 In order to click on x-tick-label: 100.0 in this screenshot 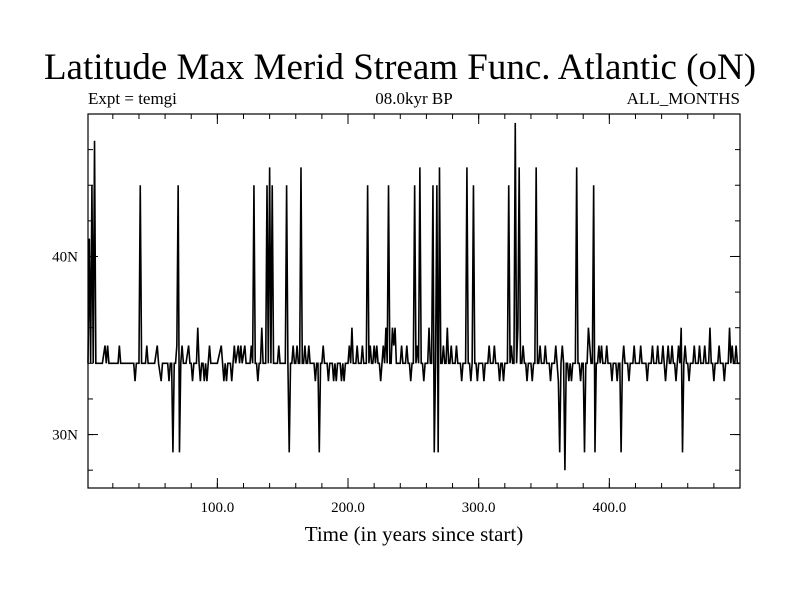, I will do `click(217, 508)`.